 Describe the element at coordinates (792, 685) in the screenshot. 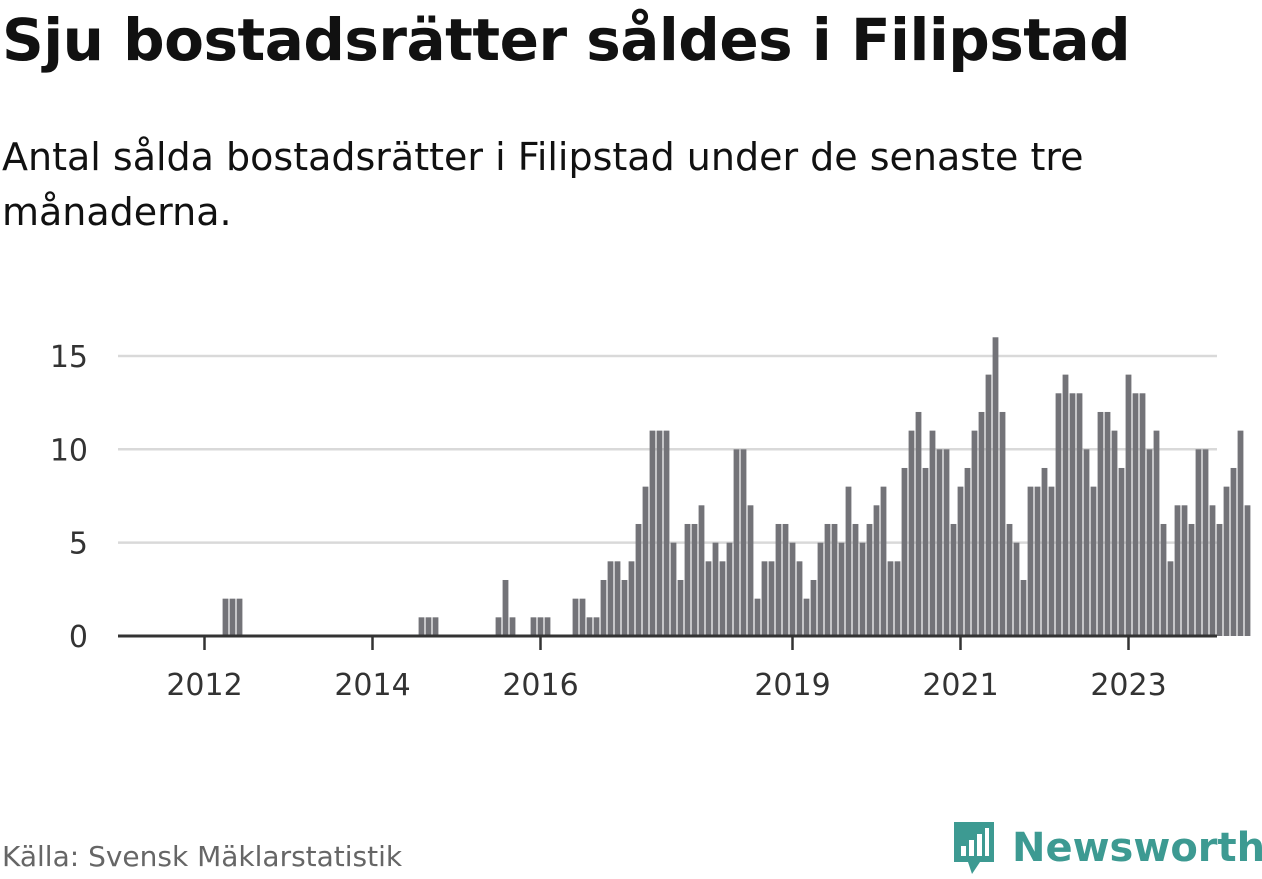

I see `x-tick-label: 2019` at that location.